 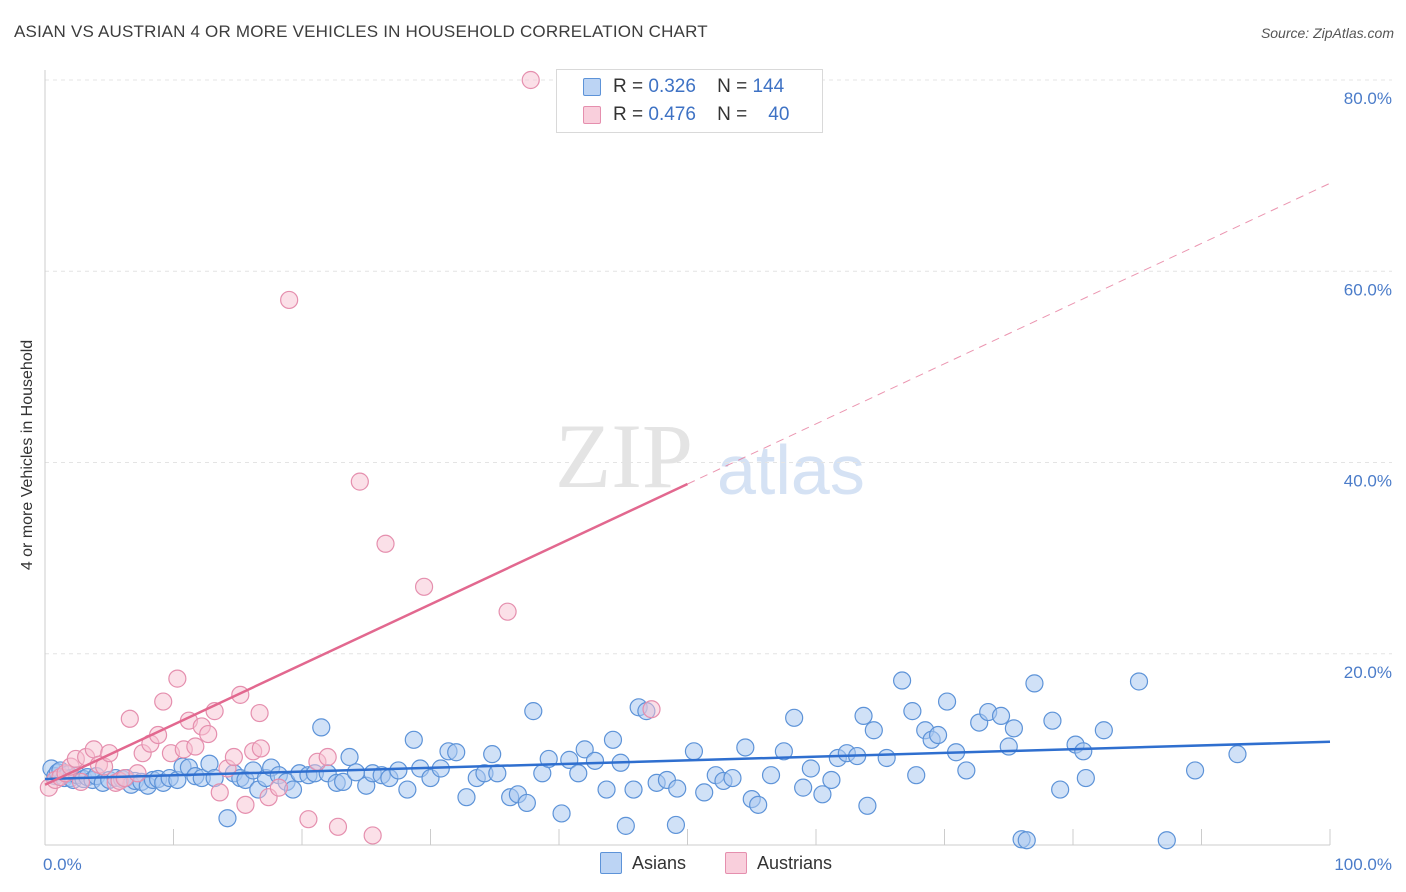 What do you see at coordinates (672, 114) in the screenshot?
I see `austrians-r-value: 0.476` at bounding box center [672, 114].